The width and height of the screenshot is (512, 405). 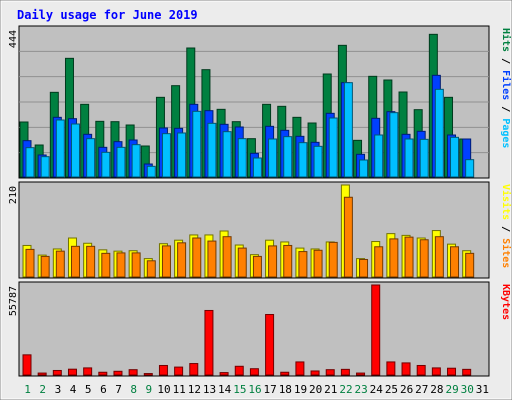 What do you see at coordinates (73, 389) in the screenshot?
I see `day-label-4: 4` at bounding box center [73, 389].